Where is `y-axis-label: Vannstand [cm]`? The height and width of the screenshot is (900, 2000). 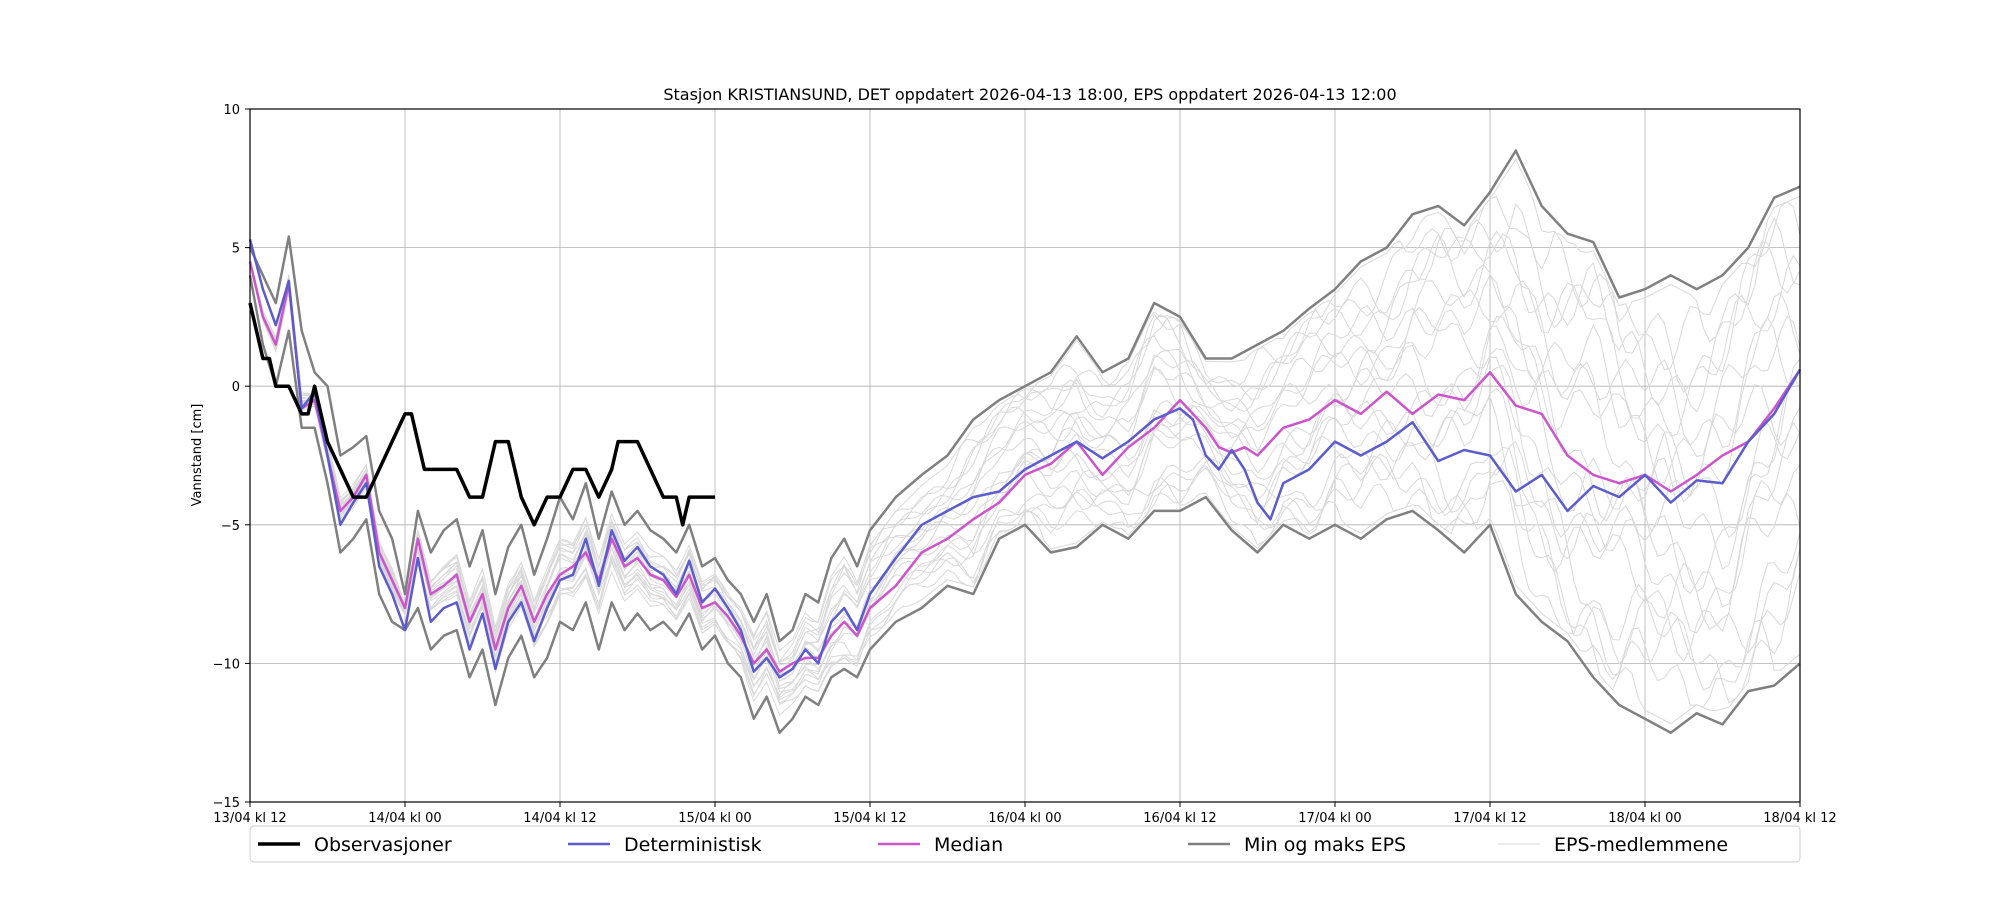
y-axis-label: Vannstand [cm] is located at coordinates (197, 455).